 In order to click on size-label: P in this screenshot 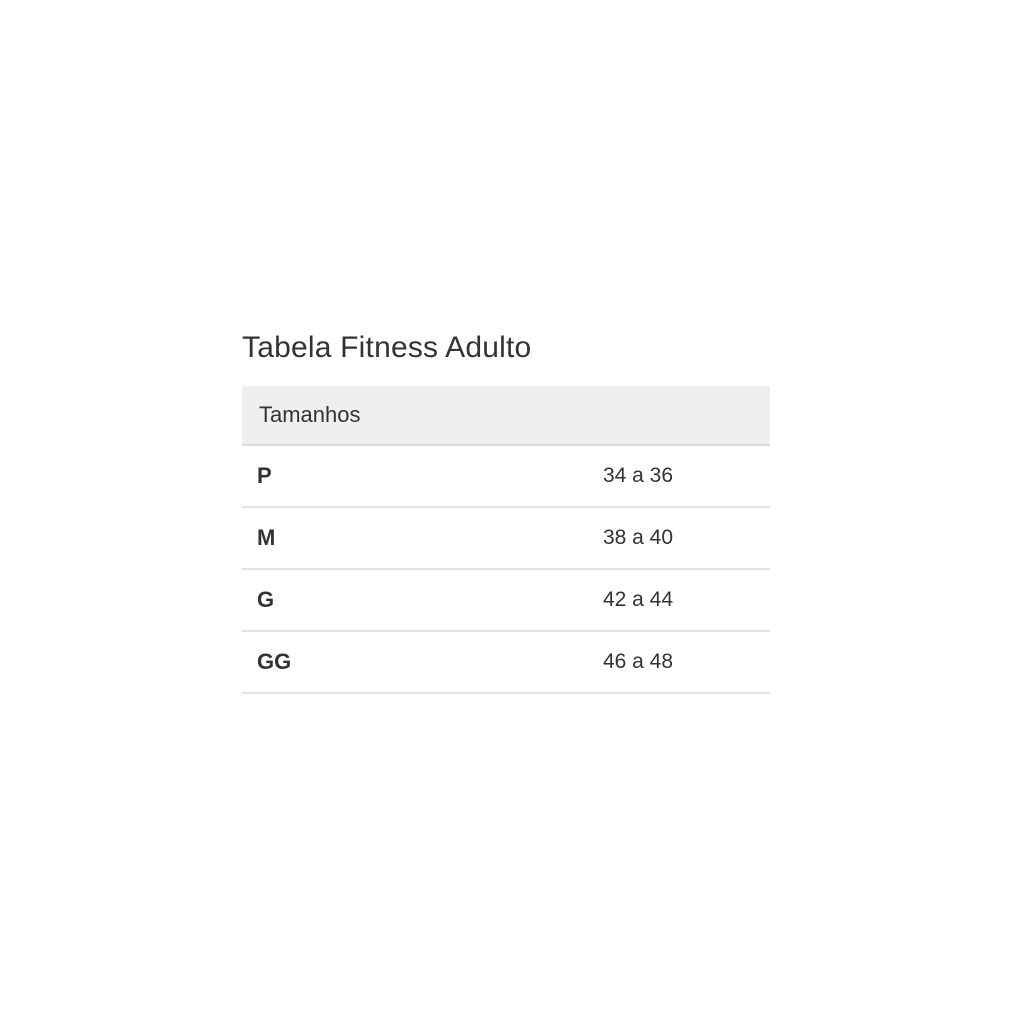, I will do `click(264, 475)`.